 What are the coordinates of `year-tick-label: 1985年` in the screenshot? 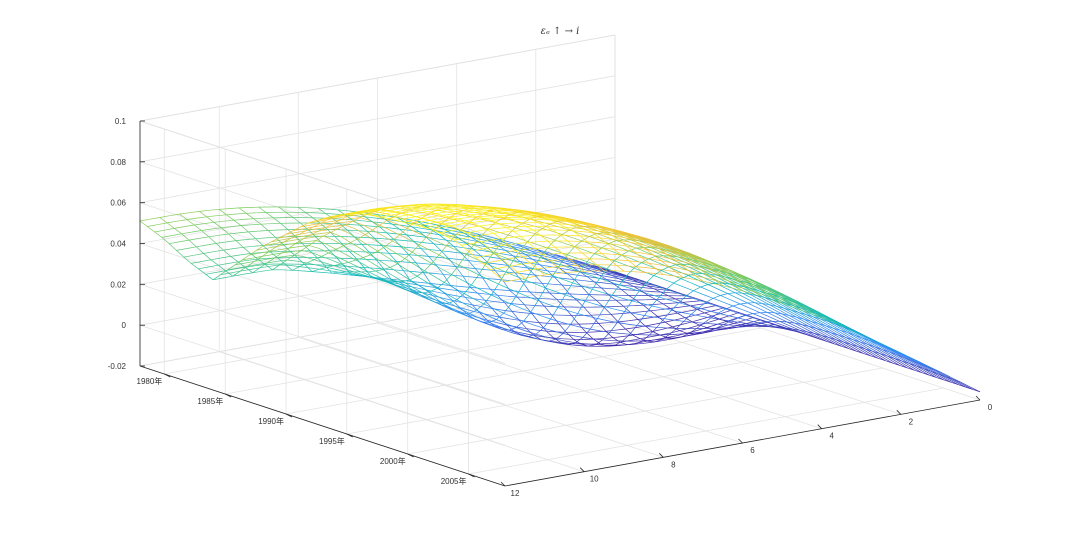 It's located at (210, 401).